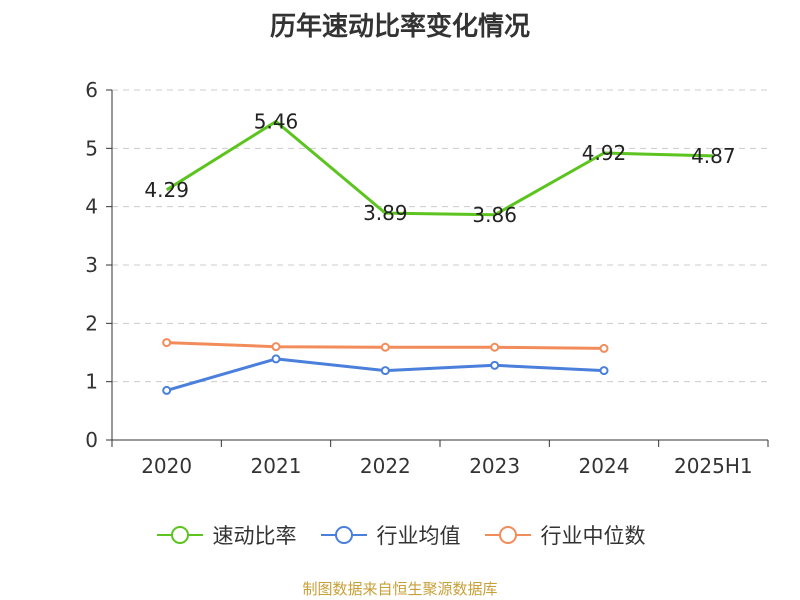 The height and width of the screenshot is (600, 800). Describe the element at coordinates (399, 27) in the screenshot. I see `chart-title: 历年速动比率变化情况` at that location.